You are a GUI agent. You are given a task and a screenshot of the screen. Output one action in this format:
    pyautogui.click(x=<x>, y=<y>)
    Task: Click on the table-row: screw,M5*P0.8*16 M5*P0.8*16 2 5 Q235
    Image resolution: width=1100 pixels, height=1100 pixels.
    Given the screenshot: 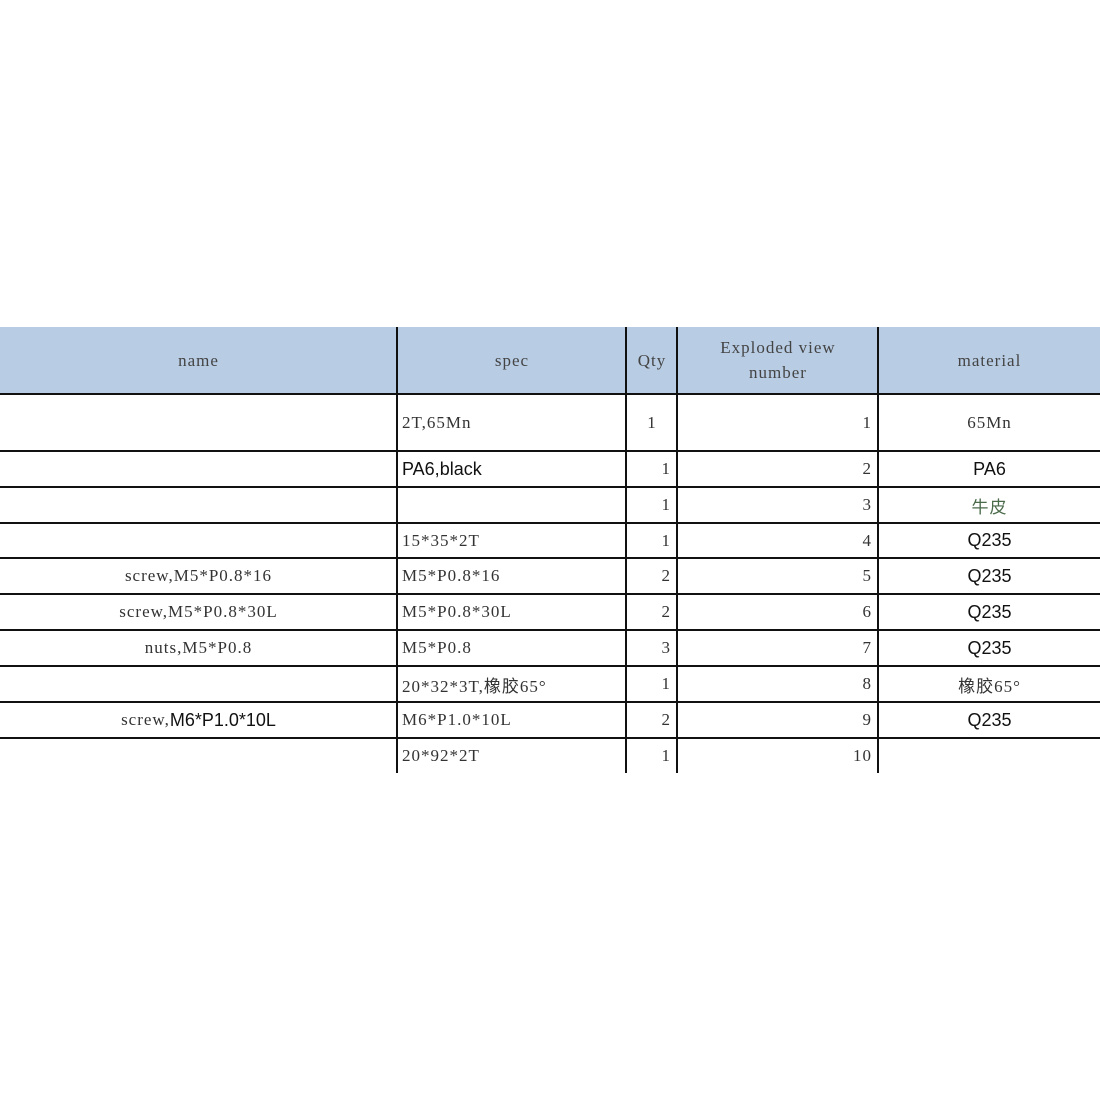 What is the action you would take?
    pyautogui.click(x=550, y=577)
    